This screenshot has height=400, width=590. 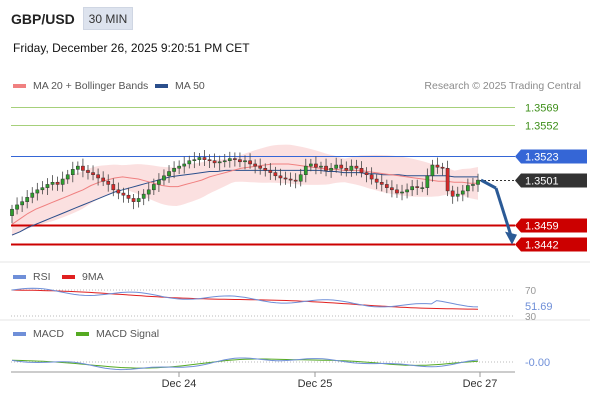 I want to click on candles, so click(x=245, y=187).